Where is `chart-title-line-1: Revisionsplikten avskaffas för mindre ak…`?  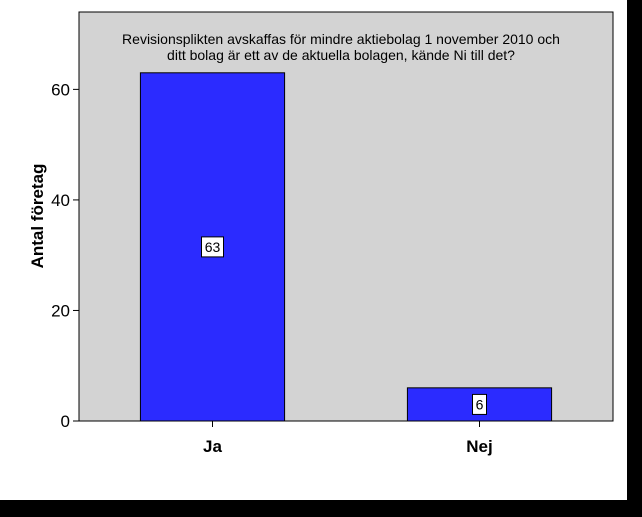 chart-title-line-1: Revisionsplikten avskaffas för mindre ak… is located at coordinates (341, 39).